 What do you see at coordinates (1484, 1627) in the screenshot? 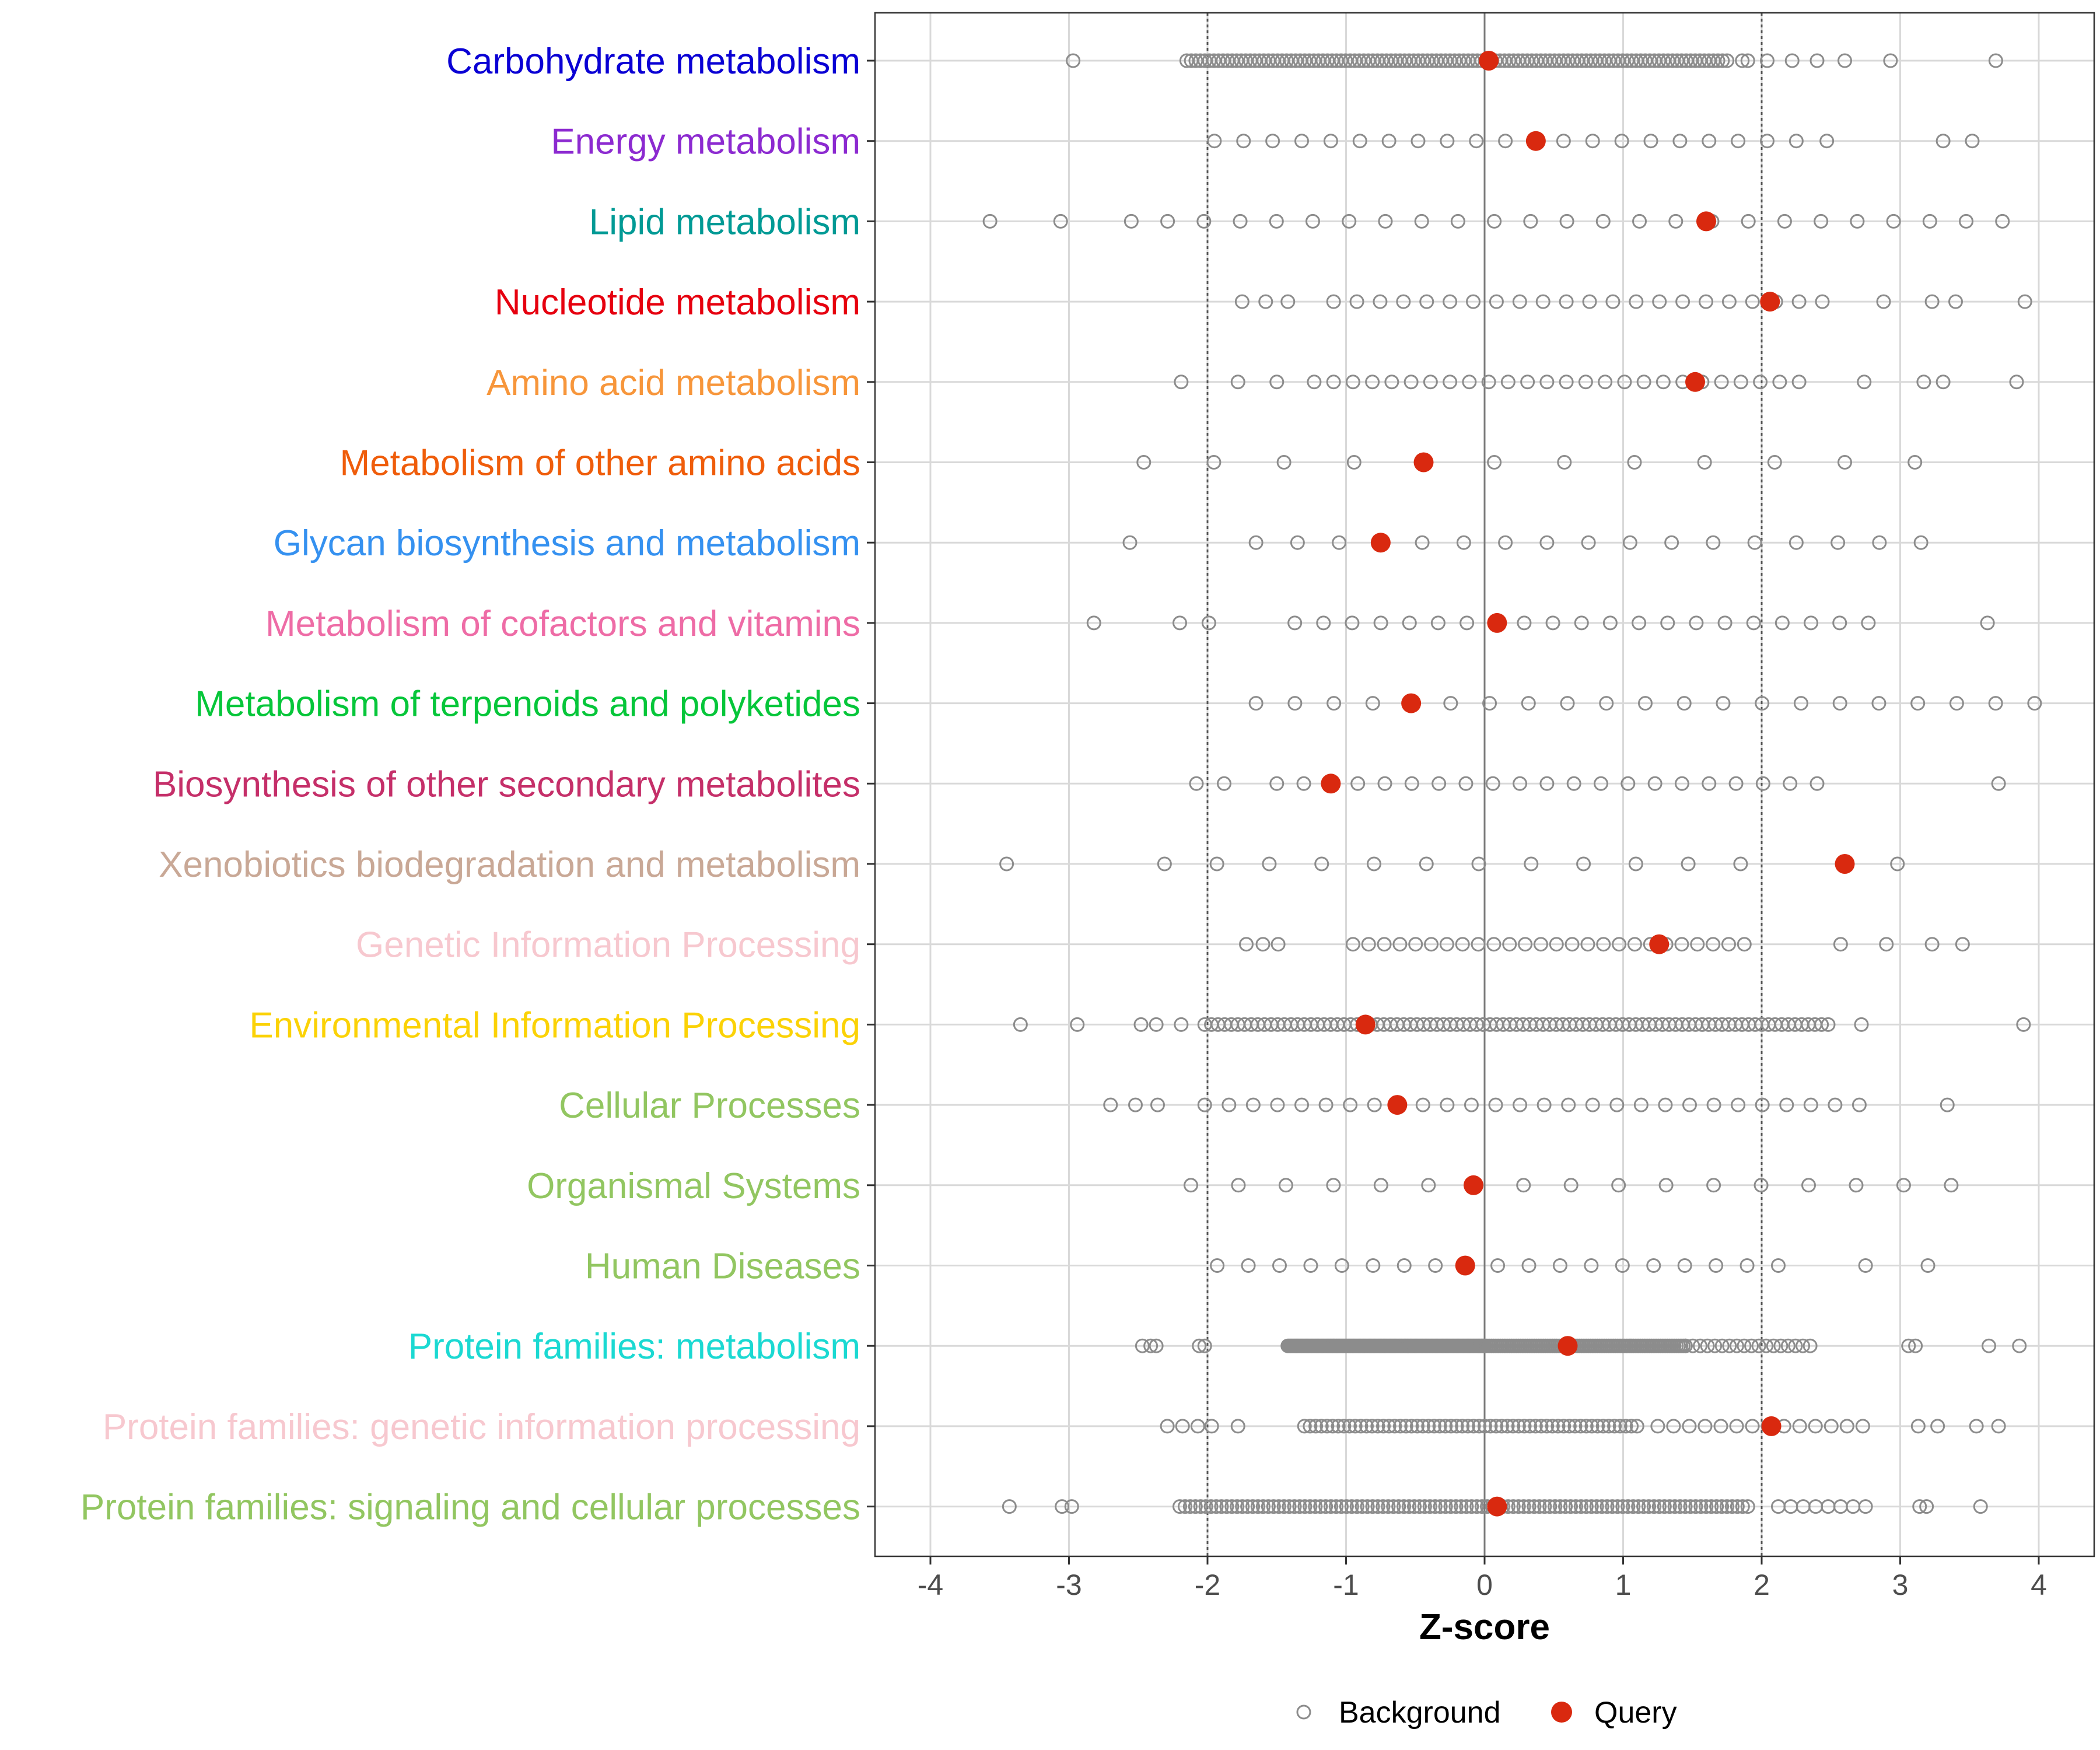
I see `x-axis-title: Z-score` at bounding box center [1484, 1627].